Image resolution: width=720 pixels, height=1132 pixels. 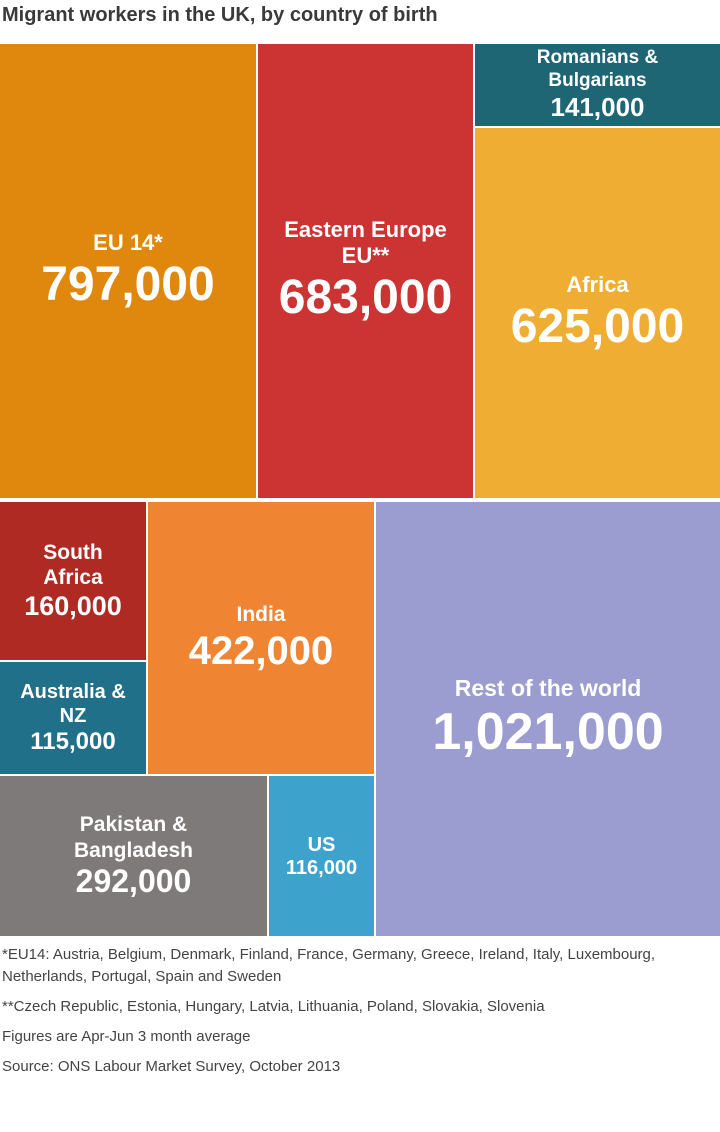 What do you see at coordinates (597, 69) in the screenshot?
I see `tile-name: Romanians & Bulgarians` at bounding box center [597, 69].